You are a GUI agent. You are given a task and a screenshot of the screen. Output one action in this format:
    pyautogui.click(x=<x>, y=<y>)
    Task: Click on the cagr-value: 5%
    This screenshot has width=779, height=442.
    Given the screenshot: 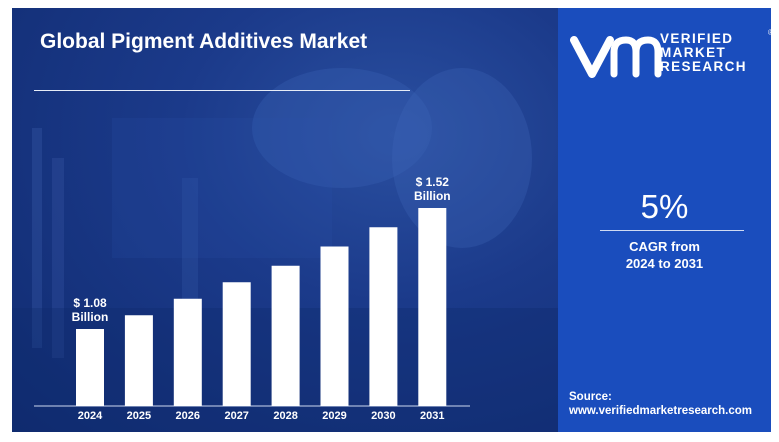 What is the action you would take?
    pyautogui.click(x=664, y=206)
    